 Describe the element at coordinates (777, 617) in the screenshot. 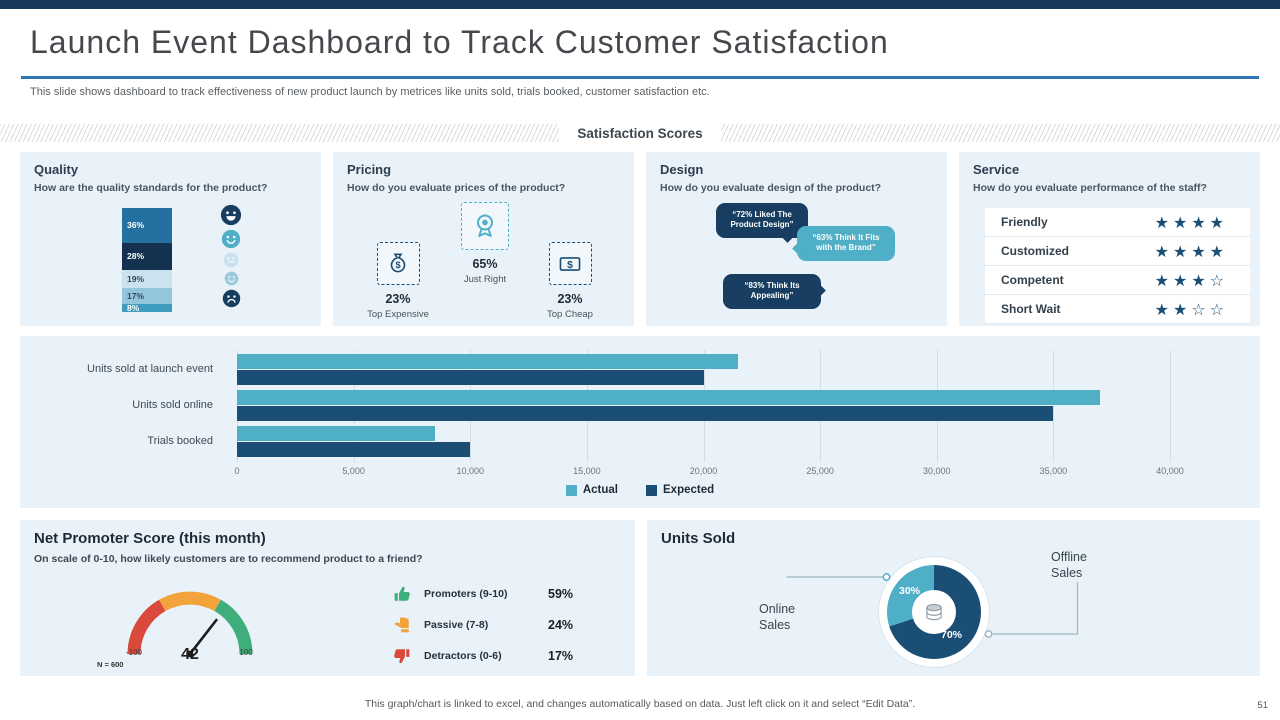

I see `online-sales-label: Online Sales` at that location.